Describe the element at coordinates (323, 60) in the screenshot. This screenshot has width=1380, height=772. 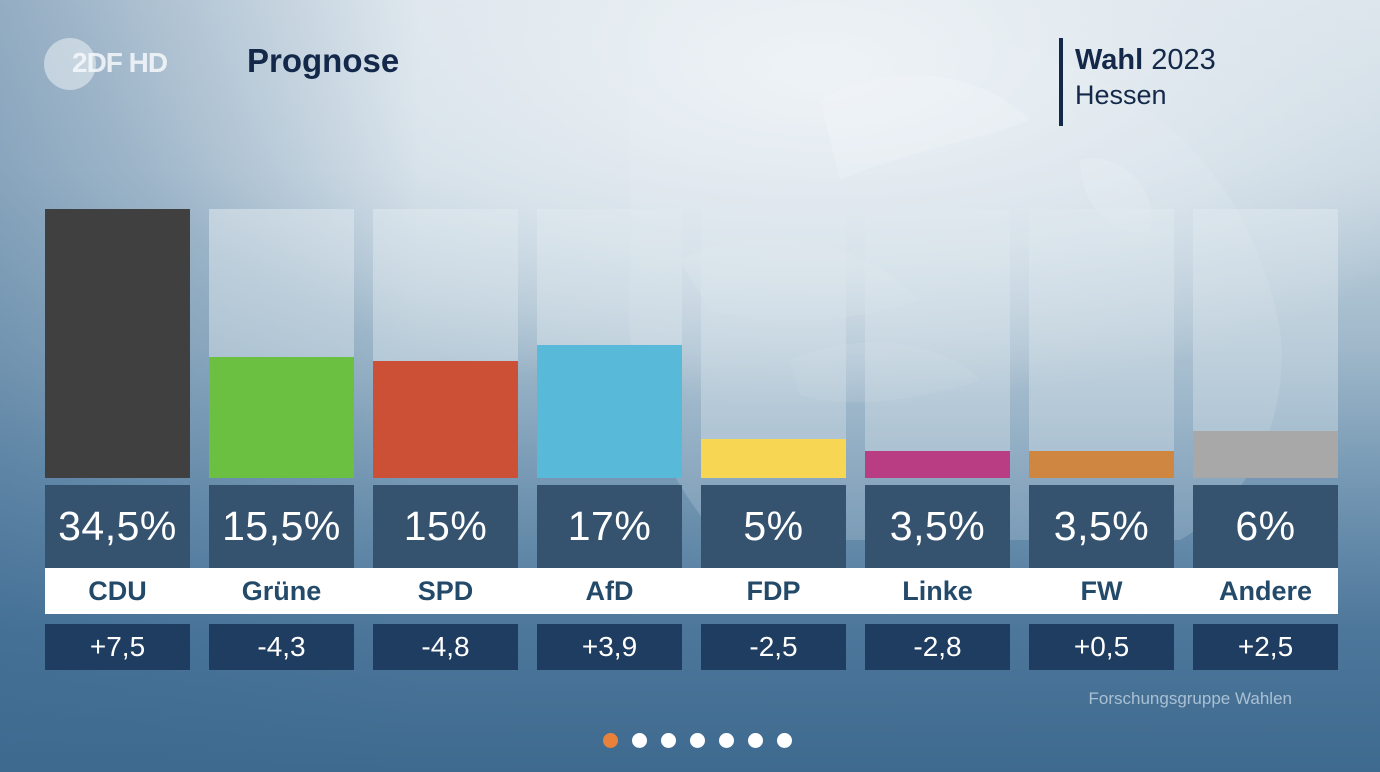
I see `page-title: Prognose` at that location.